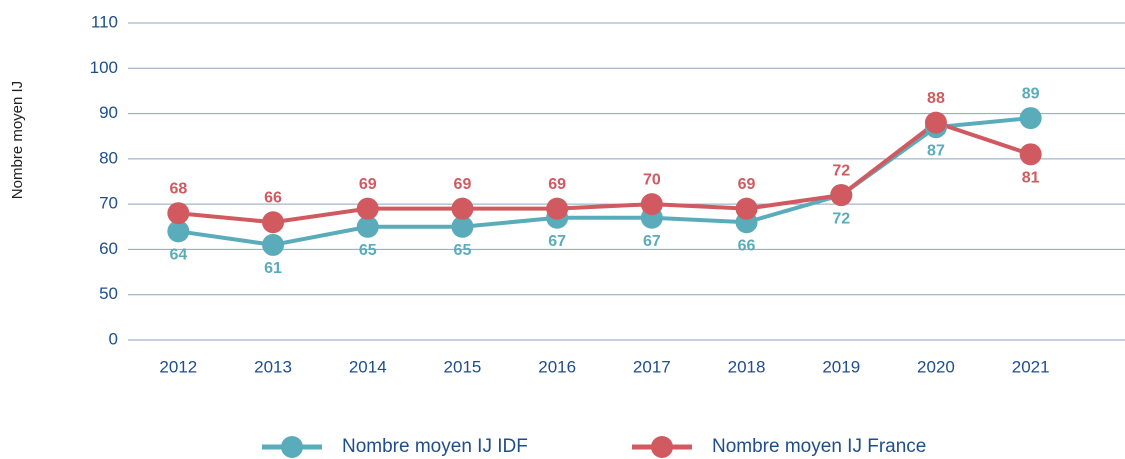  Describe the element at coordinates (17, 140) in the screenshot. I see `y-axis-label: Nombre moyen IJ` at that location.